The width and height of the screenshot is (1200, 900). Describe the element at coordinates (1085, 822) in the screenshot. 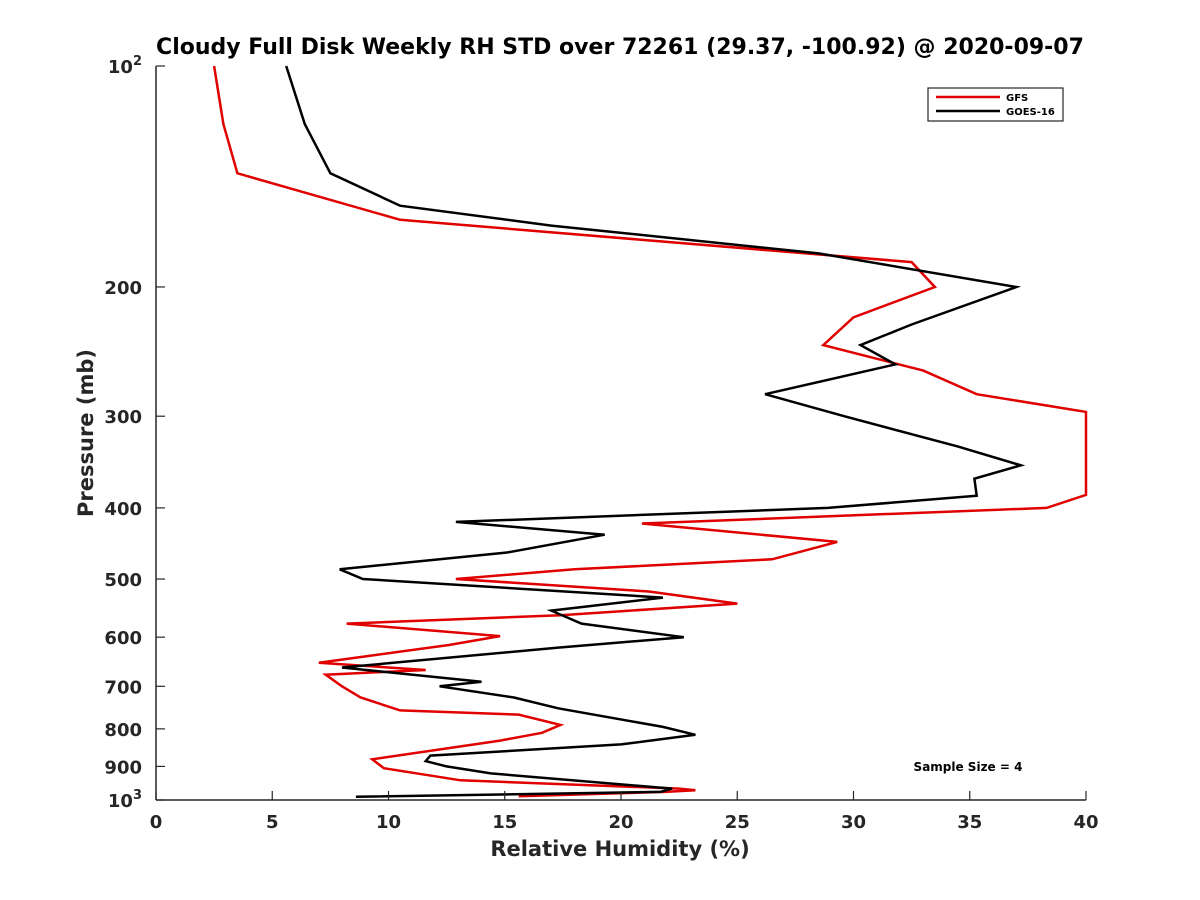

I see `x-tick-label: 40` at that location.